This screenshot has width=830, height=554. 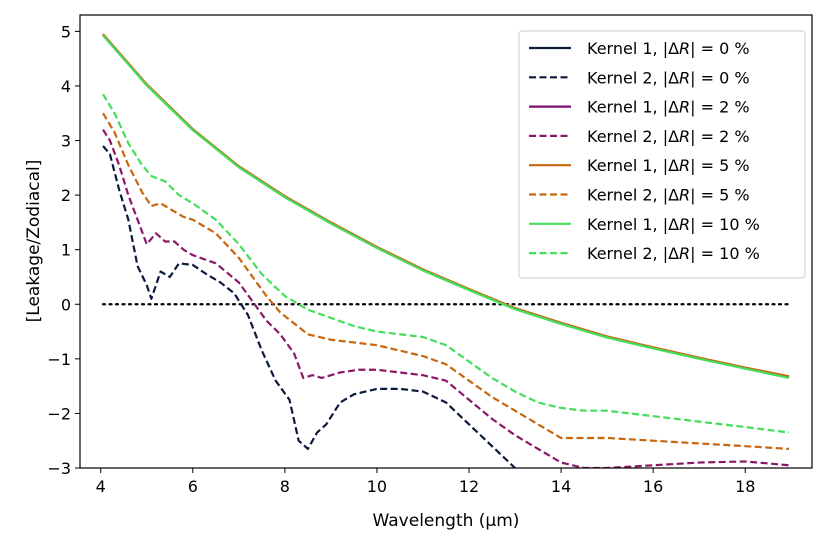 What do you see at coordinates (653, 486) in the screenshot?
I see `x-tick-label: 16` at bounding box center [653, 486].